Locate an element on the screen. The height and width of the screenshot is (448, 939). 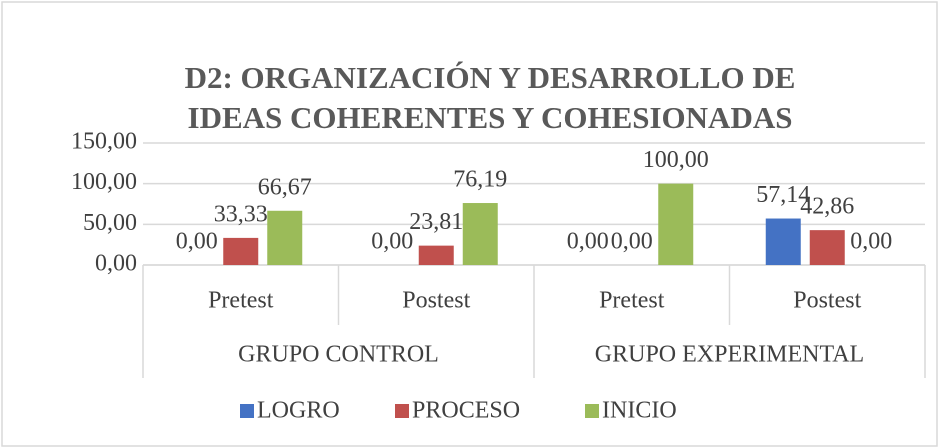
legend-label: PROCESO is located at coordinates (466, 411).